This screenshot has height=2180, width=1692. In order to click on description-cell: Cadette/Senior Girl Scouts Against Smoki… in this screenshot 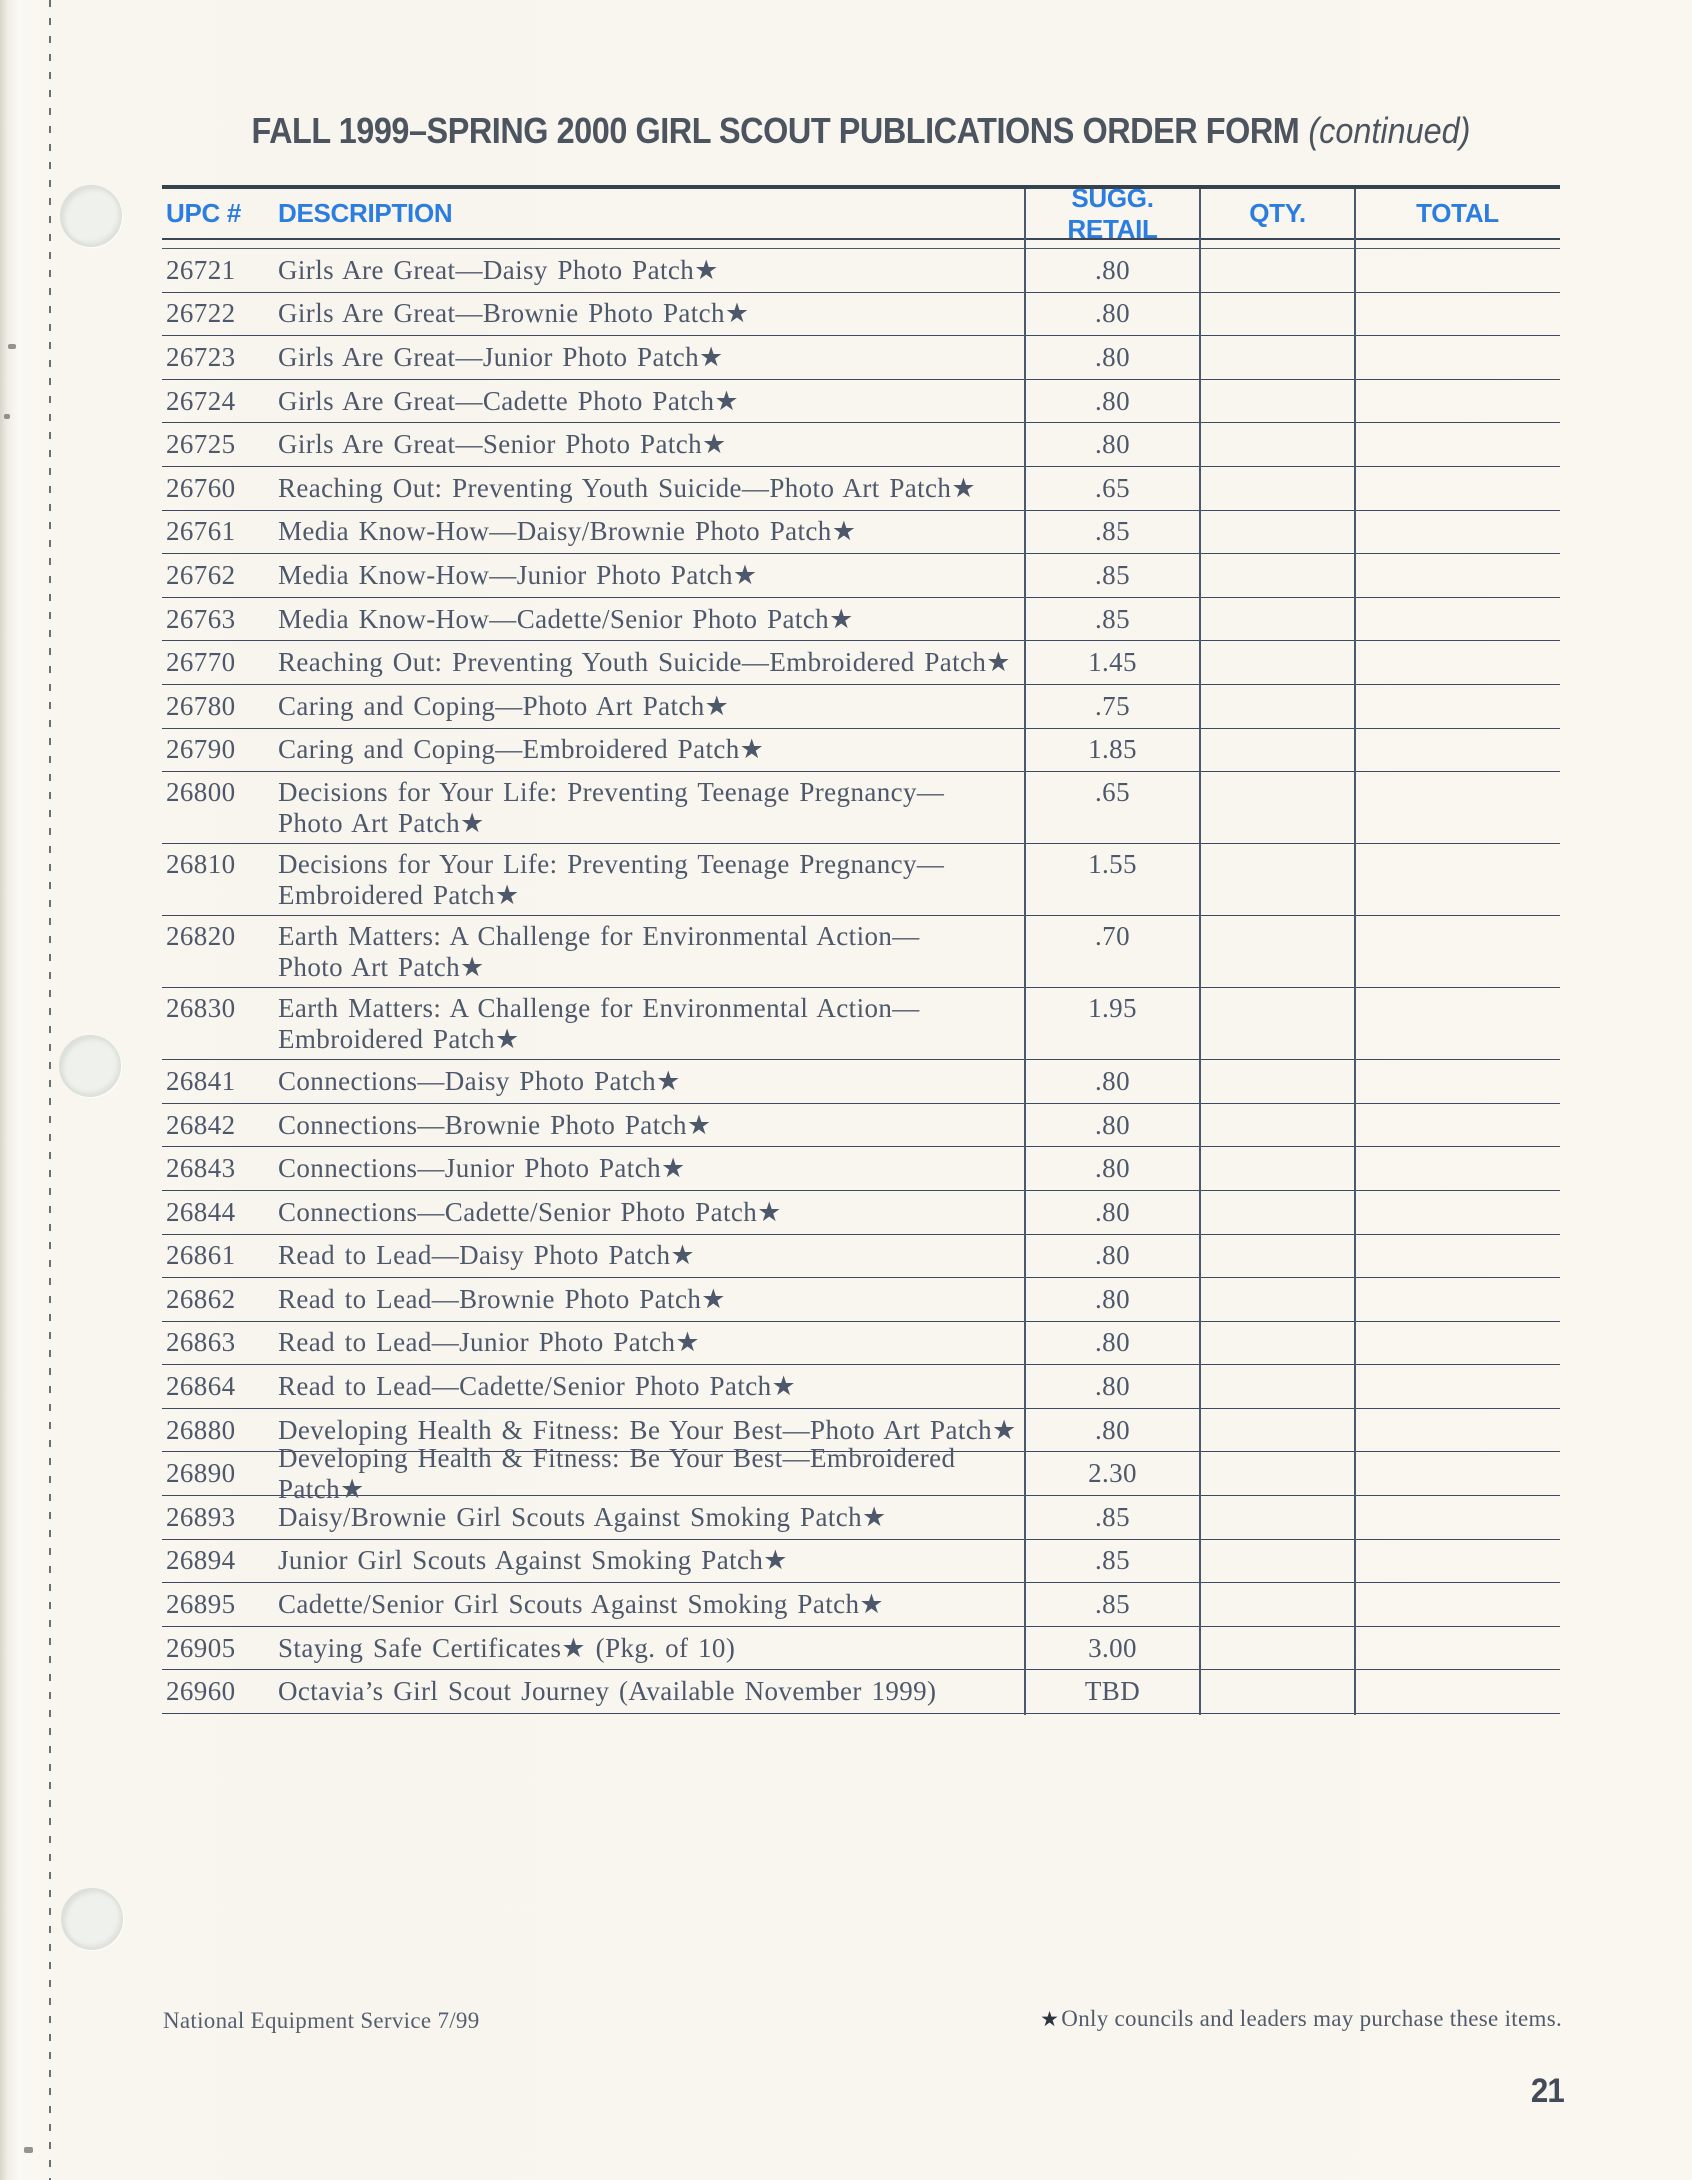, I will do `click(651, 1604)`.